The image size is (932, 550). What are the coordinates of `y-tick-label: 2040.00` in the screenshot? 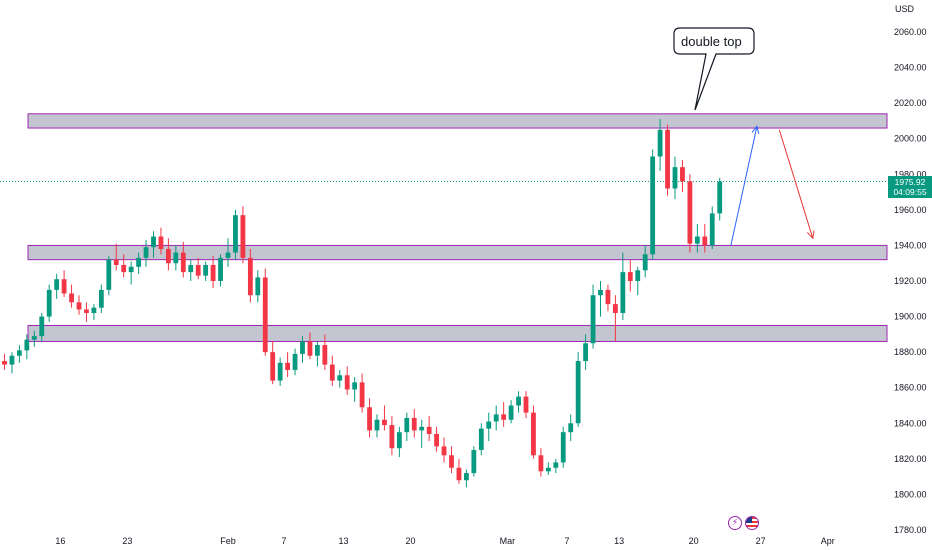 It's located at (910, 68).